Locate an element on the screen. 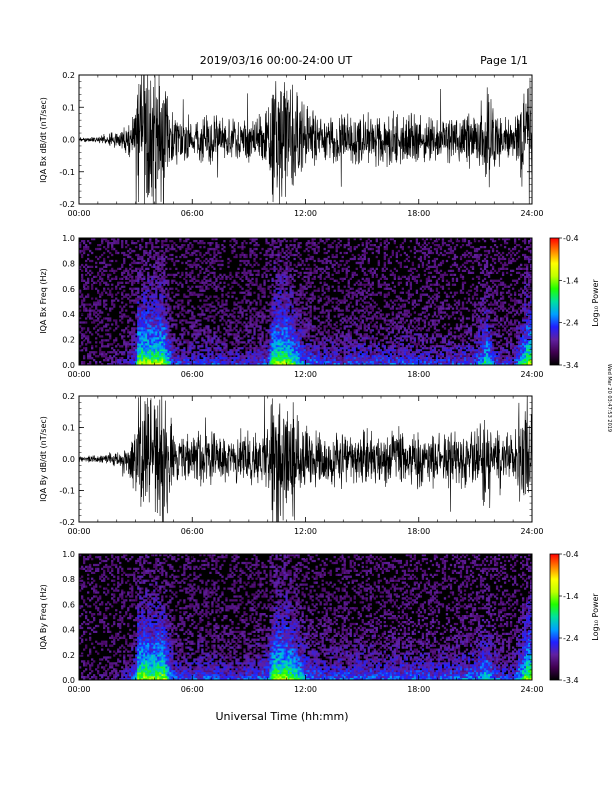 Image resolution: width=612 pixels, height=792 pixels. colorbar-tick-label: -0.4 is located at coordinates (571, 554).